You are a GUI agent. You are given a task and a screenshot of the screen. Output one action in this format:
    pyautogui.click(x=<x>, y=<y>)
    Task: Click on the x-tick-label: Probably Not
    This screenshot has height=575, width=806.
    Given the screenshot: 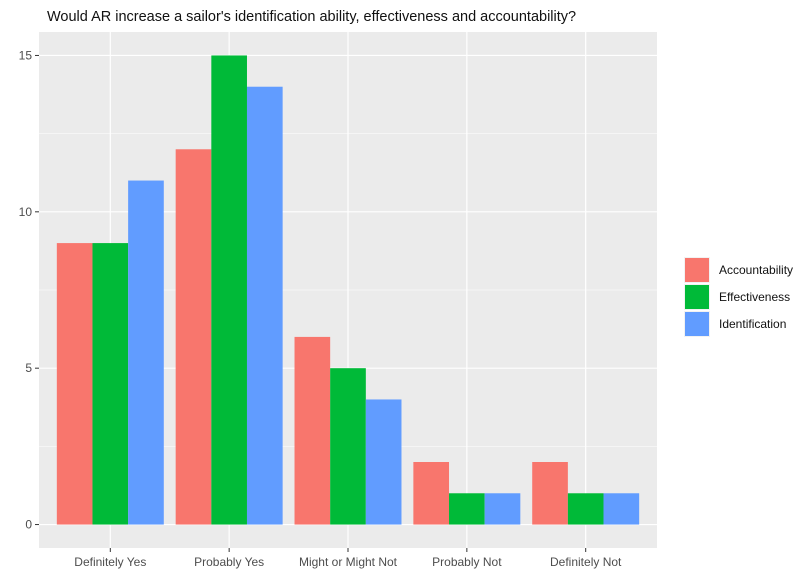 What is the action you would take?
    pyautogui.click(x=467, y=562)
    